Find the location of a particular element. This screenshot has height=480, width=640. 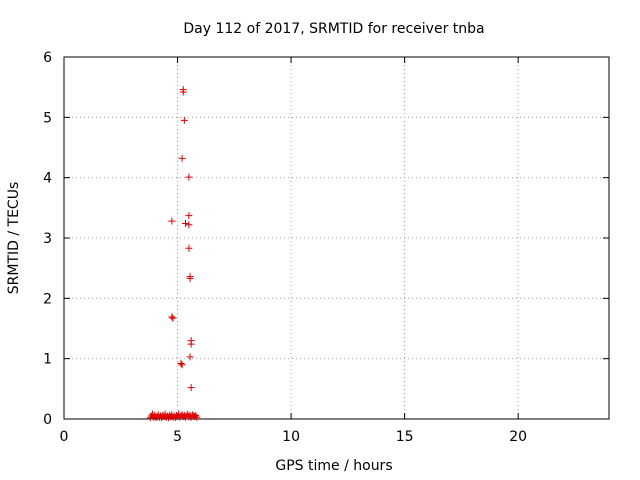

y-tick-label: 1 is located at coordinates (47, 360).